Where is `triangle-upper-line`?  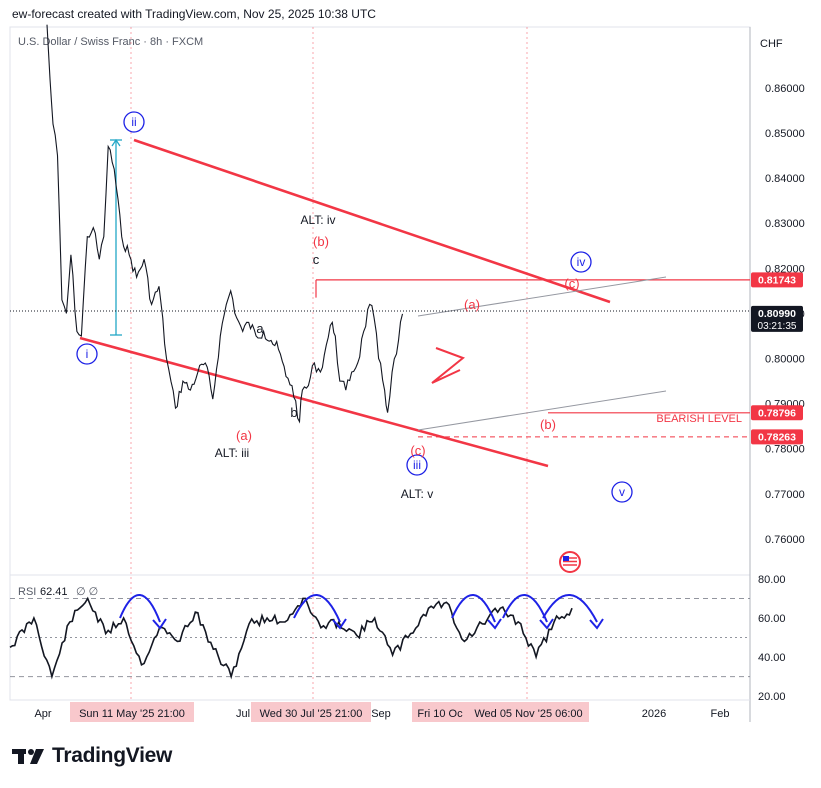 triangle-upper-line is located at coordinates (542, 296).